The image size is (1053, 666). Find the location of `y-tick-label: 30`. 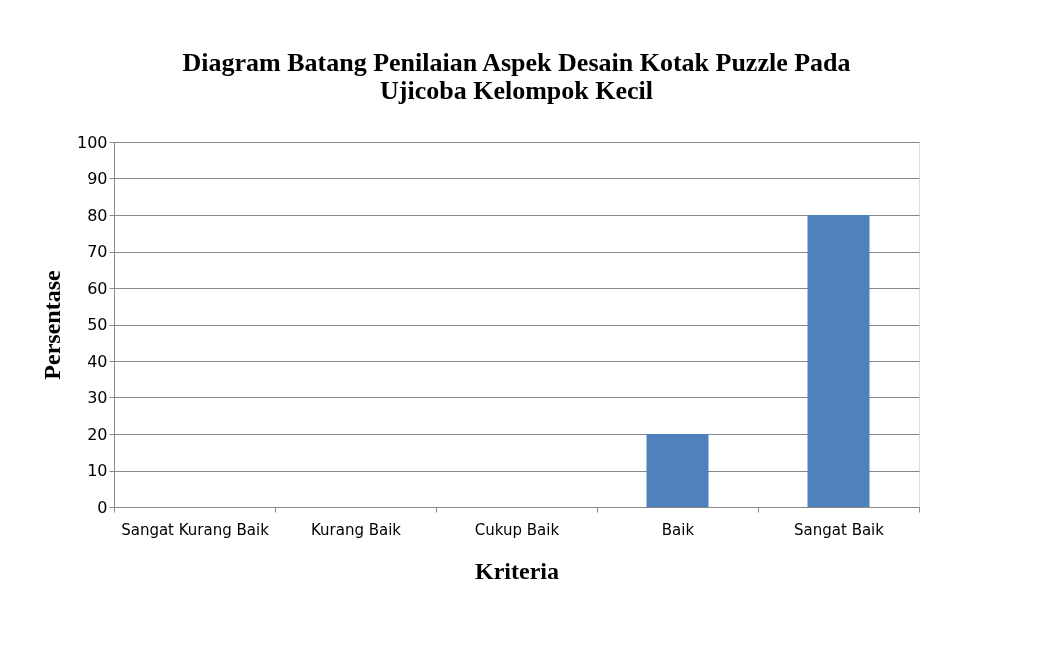

y-tick-label: 30 is located at coordinates (97, 397).